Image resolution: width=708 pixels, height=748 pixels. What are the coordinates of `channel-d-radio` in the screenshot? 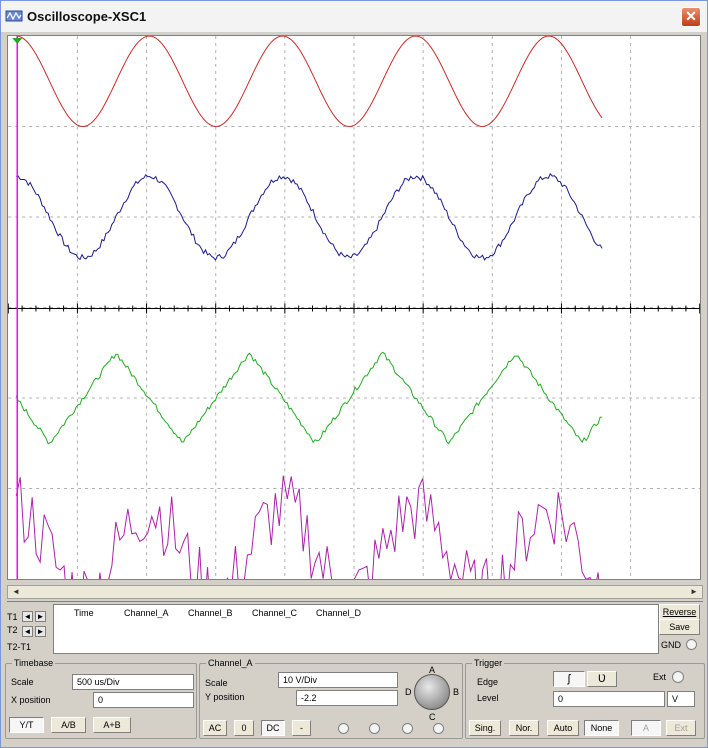 It's located at (438, 728).